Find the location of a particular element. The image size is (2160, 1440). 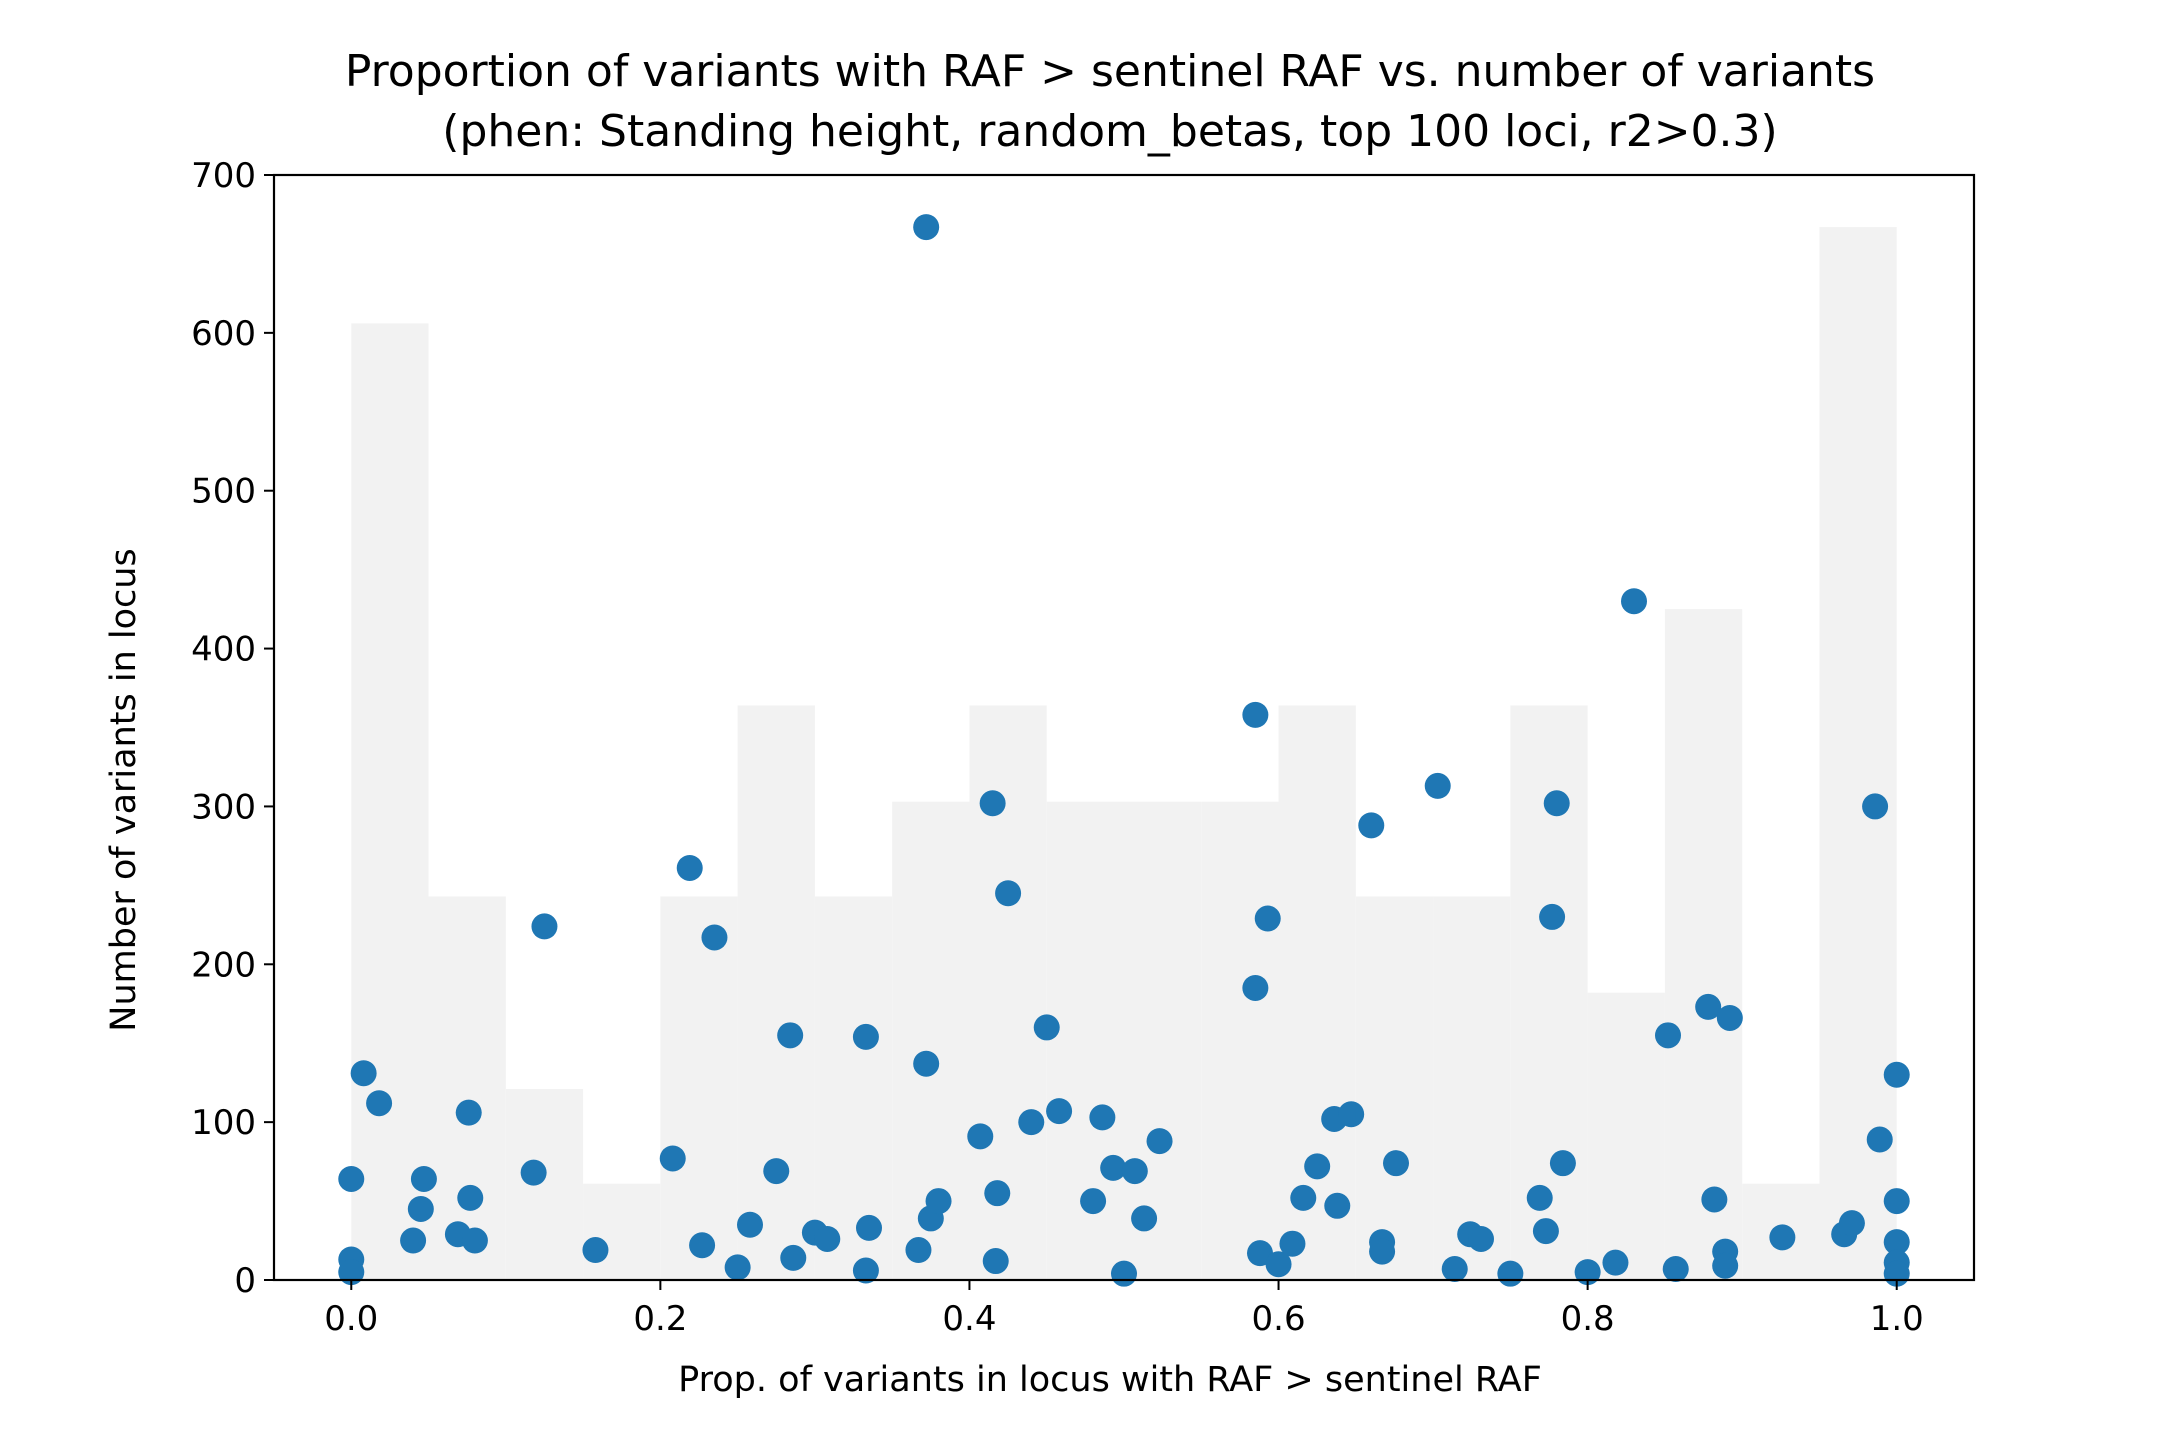

y-tick-label: 0 is located at coordinates (245, 1281).